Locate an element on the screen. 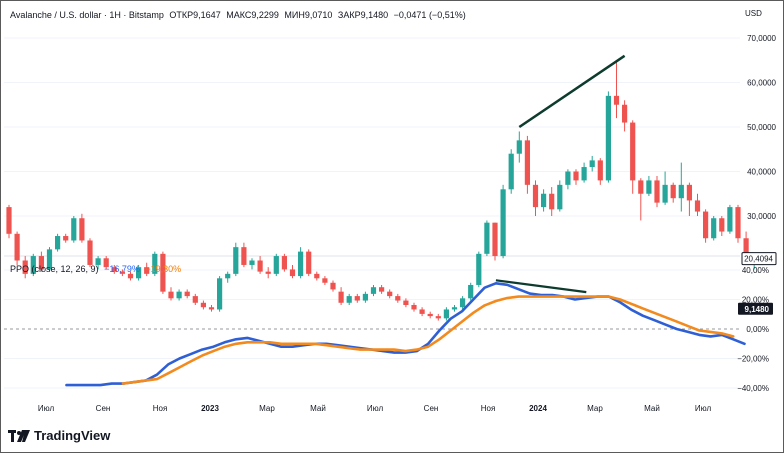  currency-label: USD is located at coordinates (753, 13).